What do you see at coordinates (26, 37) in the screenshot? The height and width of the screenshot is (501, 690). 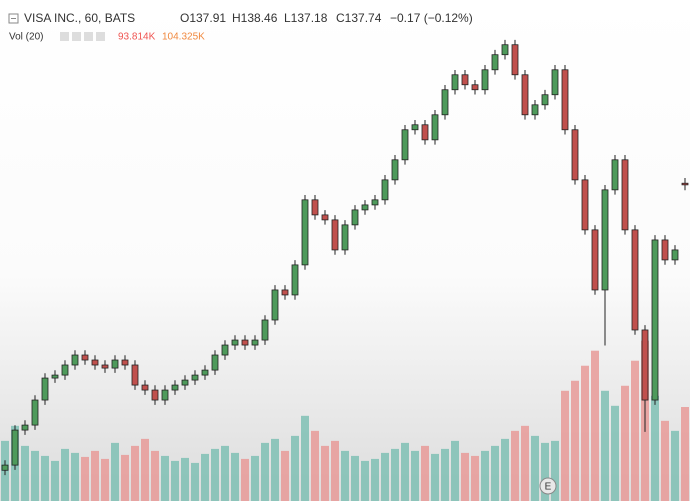 I see `volume-name: Vol (20)` at bounding box center [26, 37].